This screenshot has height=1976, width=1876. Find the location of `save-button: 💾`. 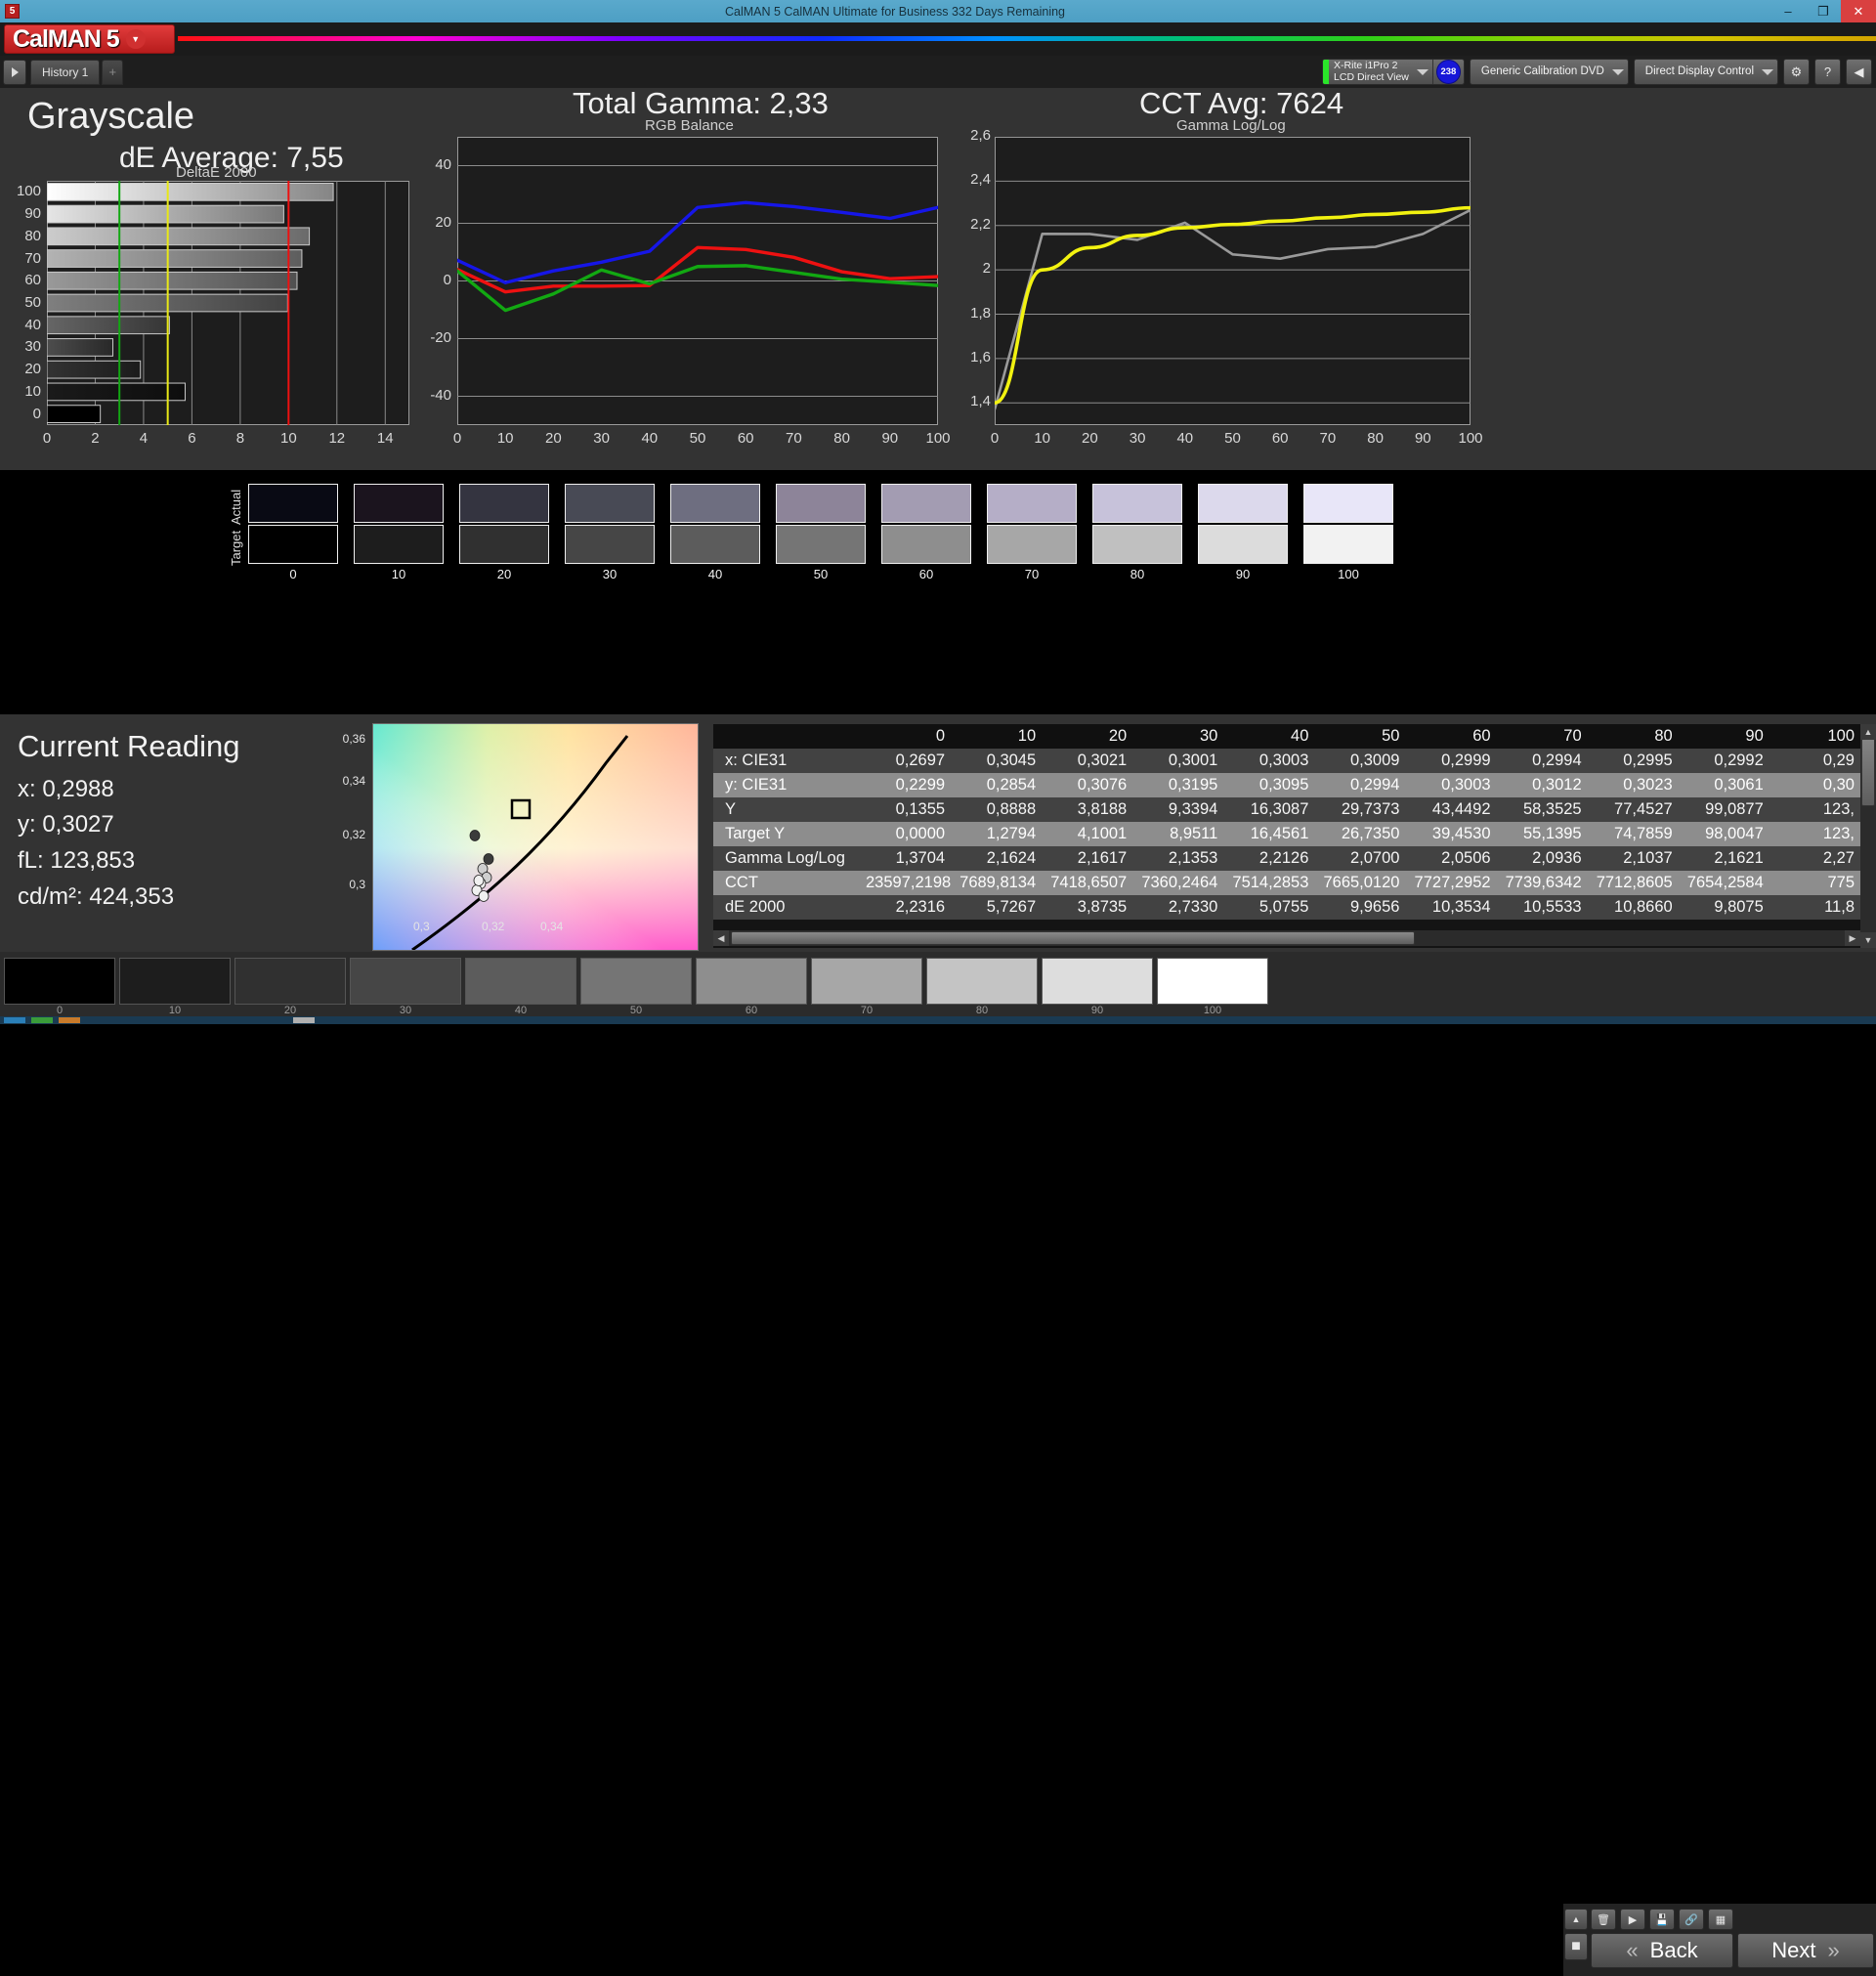

save-button: 💾 is located at coordinates (1662, 1920).